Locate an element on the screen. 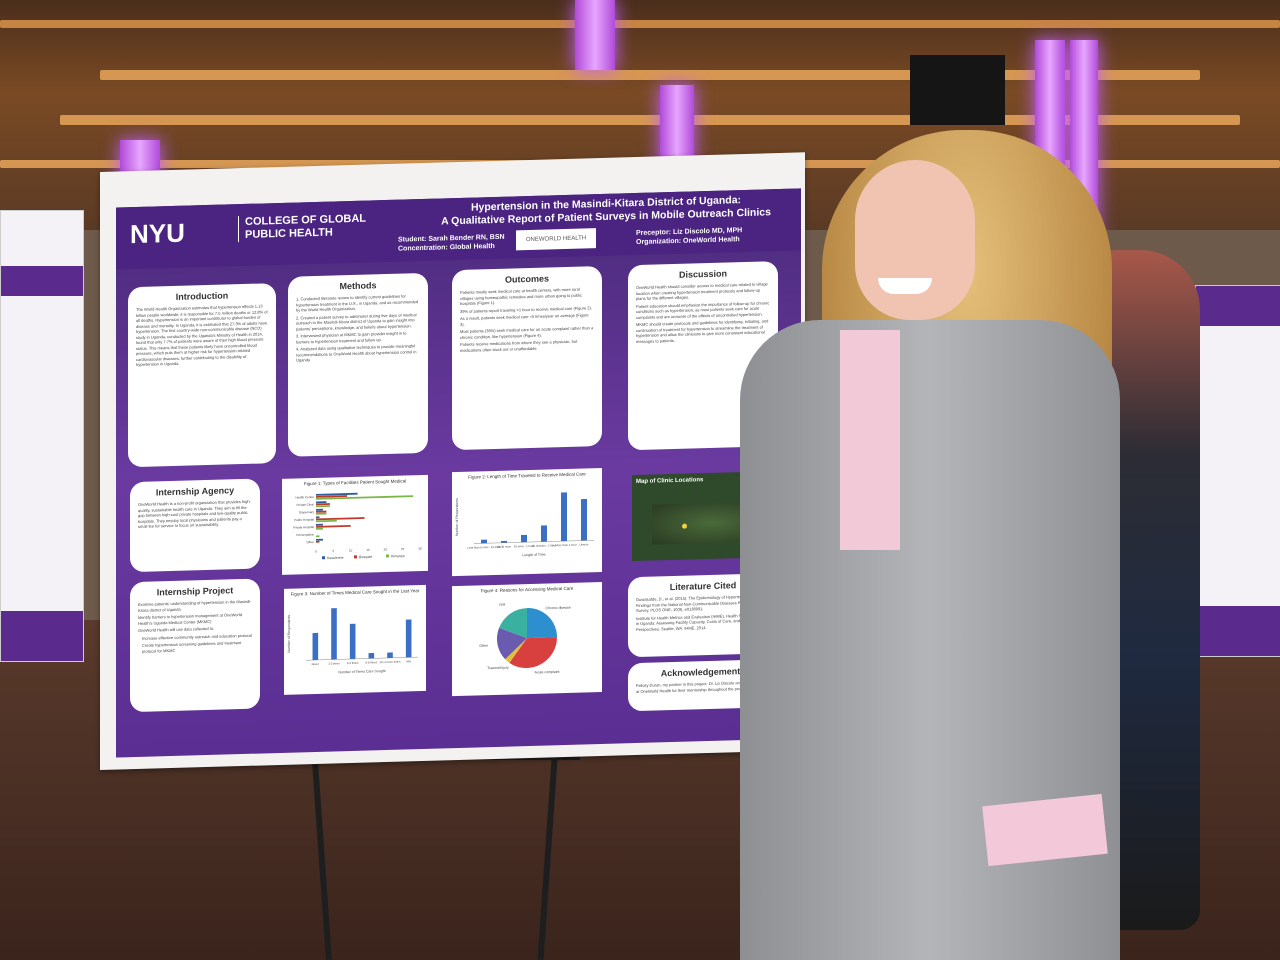  tick-label: 30 is located at coordinates (420, 549).